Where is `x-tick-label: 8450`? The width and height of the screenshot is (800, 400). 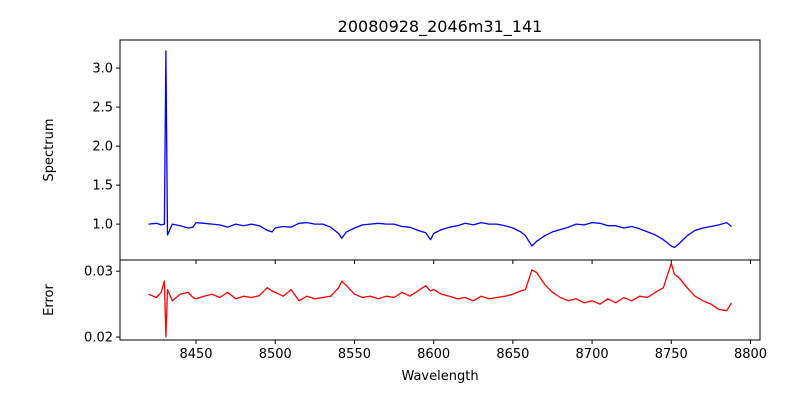
x-tick-label: 8450 is located at coordinates (195, 354).